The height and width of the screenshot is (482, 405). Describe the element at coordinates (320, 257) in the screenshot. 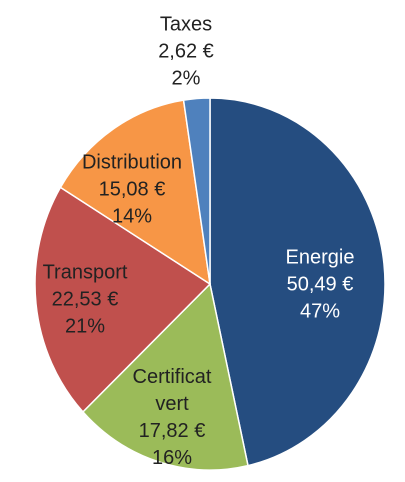

I see `category-label: Energie` at that location.